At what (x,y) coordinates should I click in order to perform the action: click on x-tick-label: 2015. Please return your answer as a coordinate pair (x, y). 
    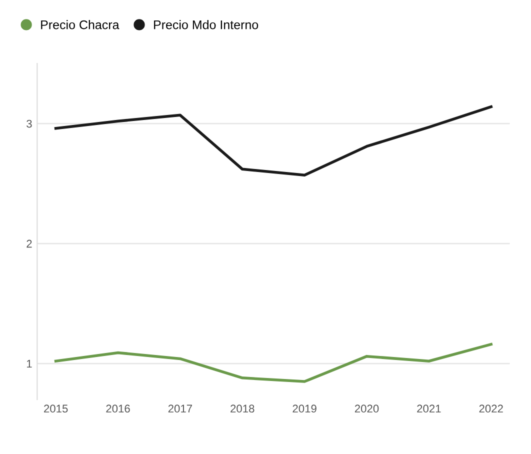
    Looking at the image, I should click on (56, 408).